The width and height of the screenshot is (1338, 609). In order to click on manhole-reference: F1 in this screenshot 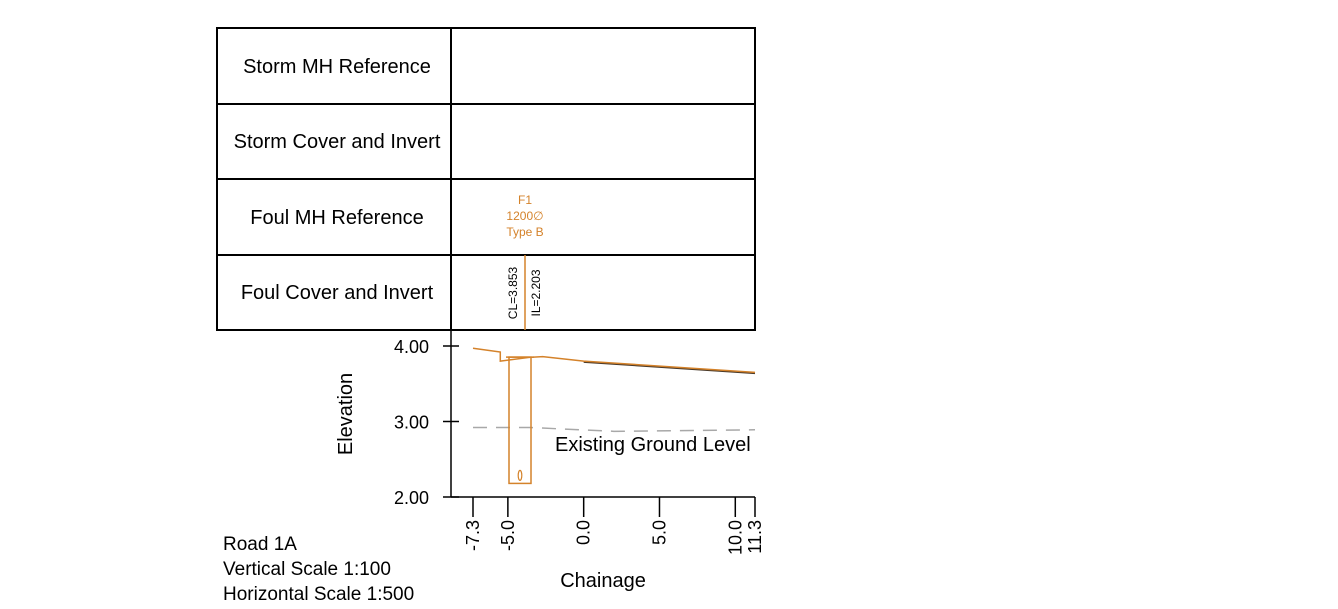, I will do `click(525, 200)`.